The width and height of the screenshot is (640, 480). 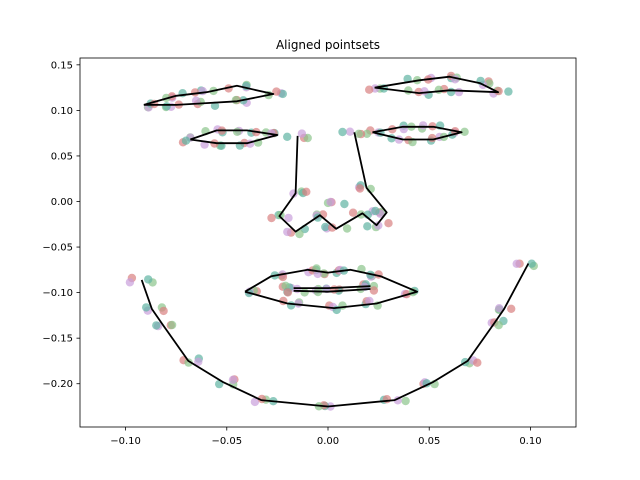 I want to click on y-tick-label: 0.00, so click(x=62, y=202).